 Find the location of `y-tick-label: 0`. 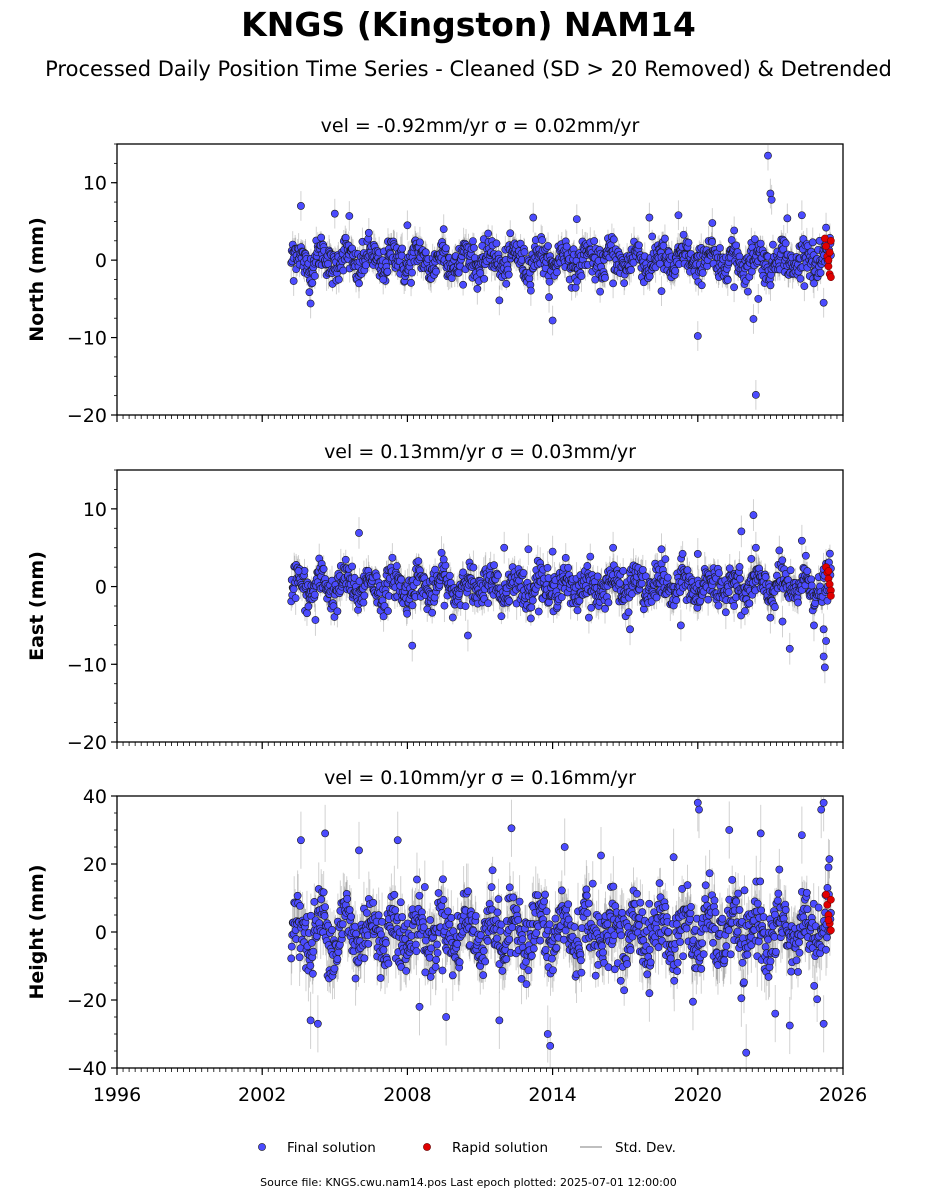

y-tick-label: 0 is located at coordinates (101, 261).